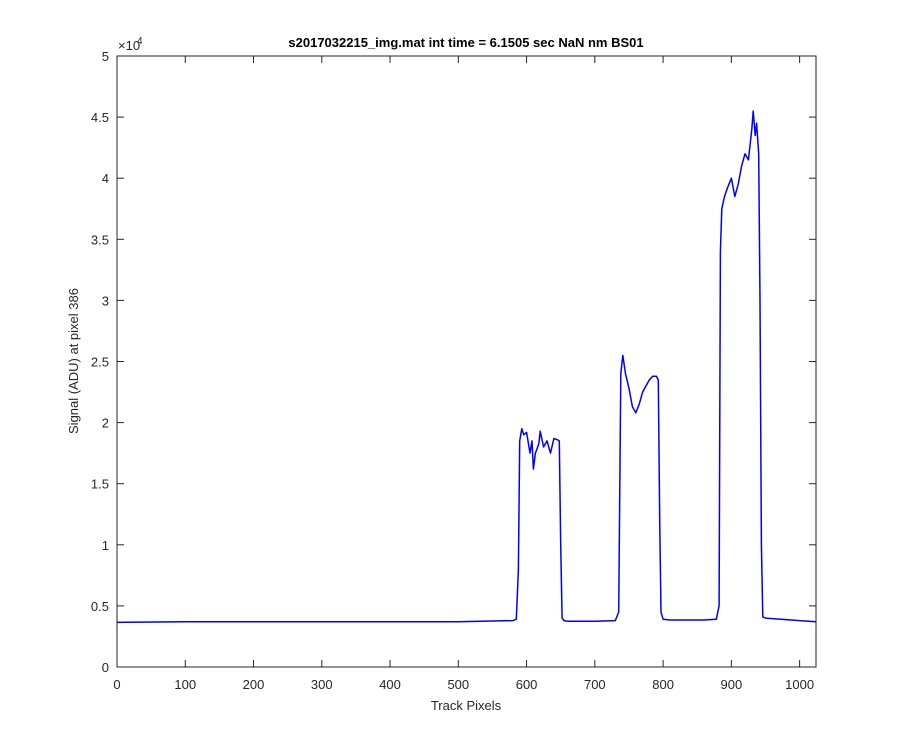 This screenshot has width=900, height=750. I want to click on y-tick-label: 2, so click(105, 423).